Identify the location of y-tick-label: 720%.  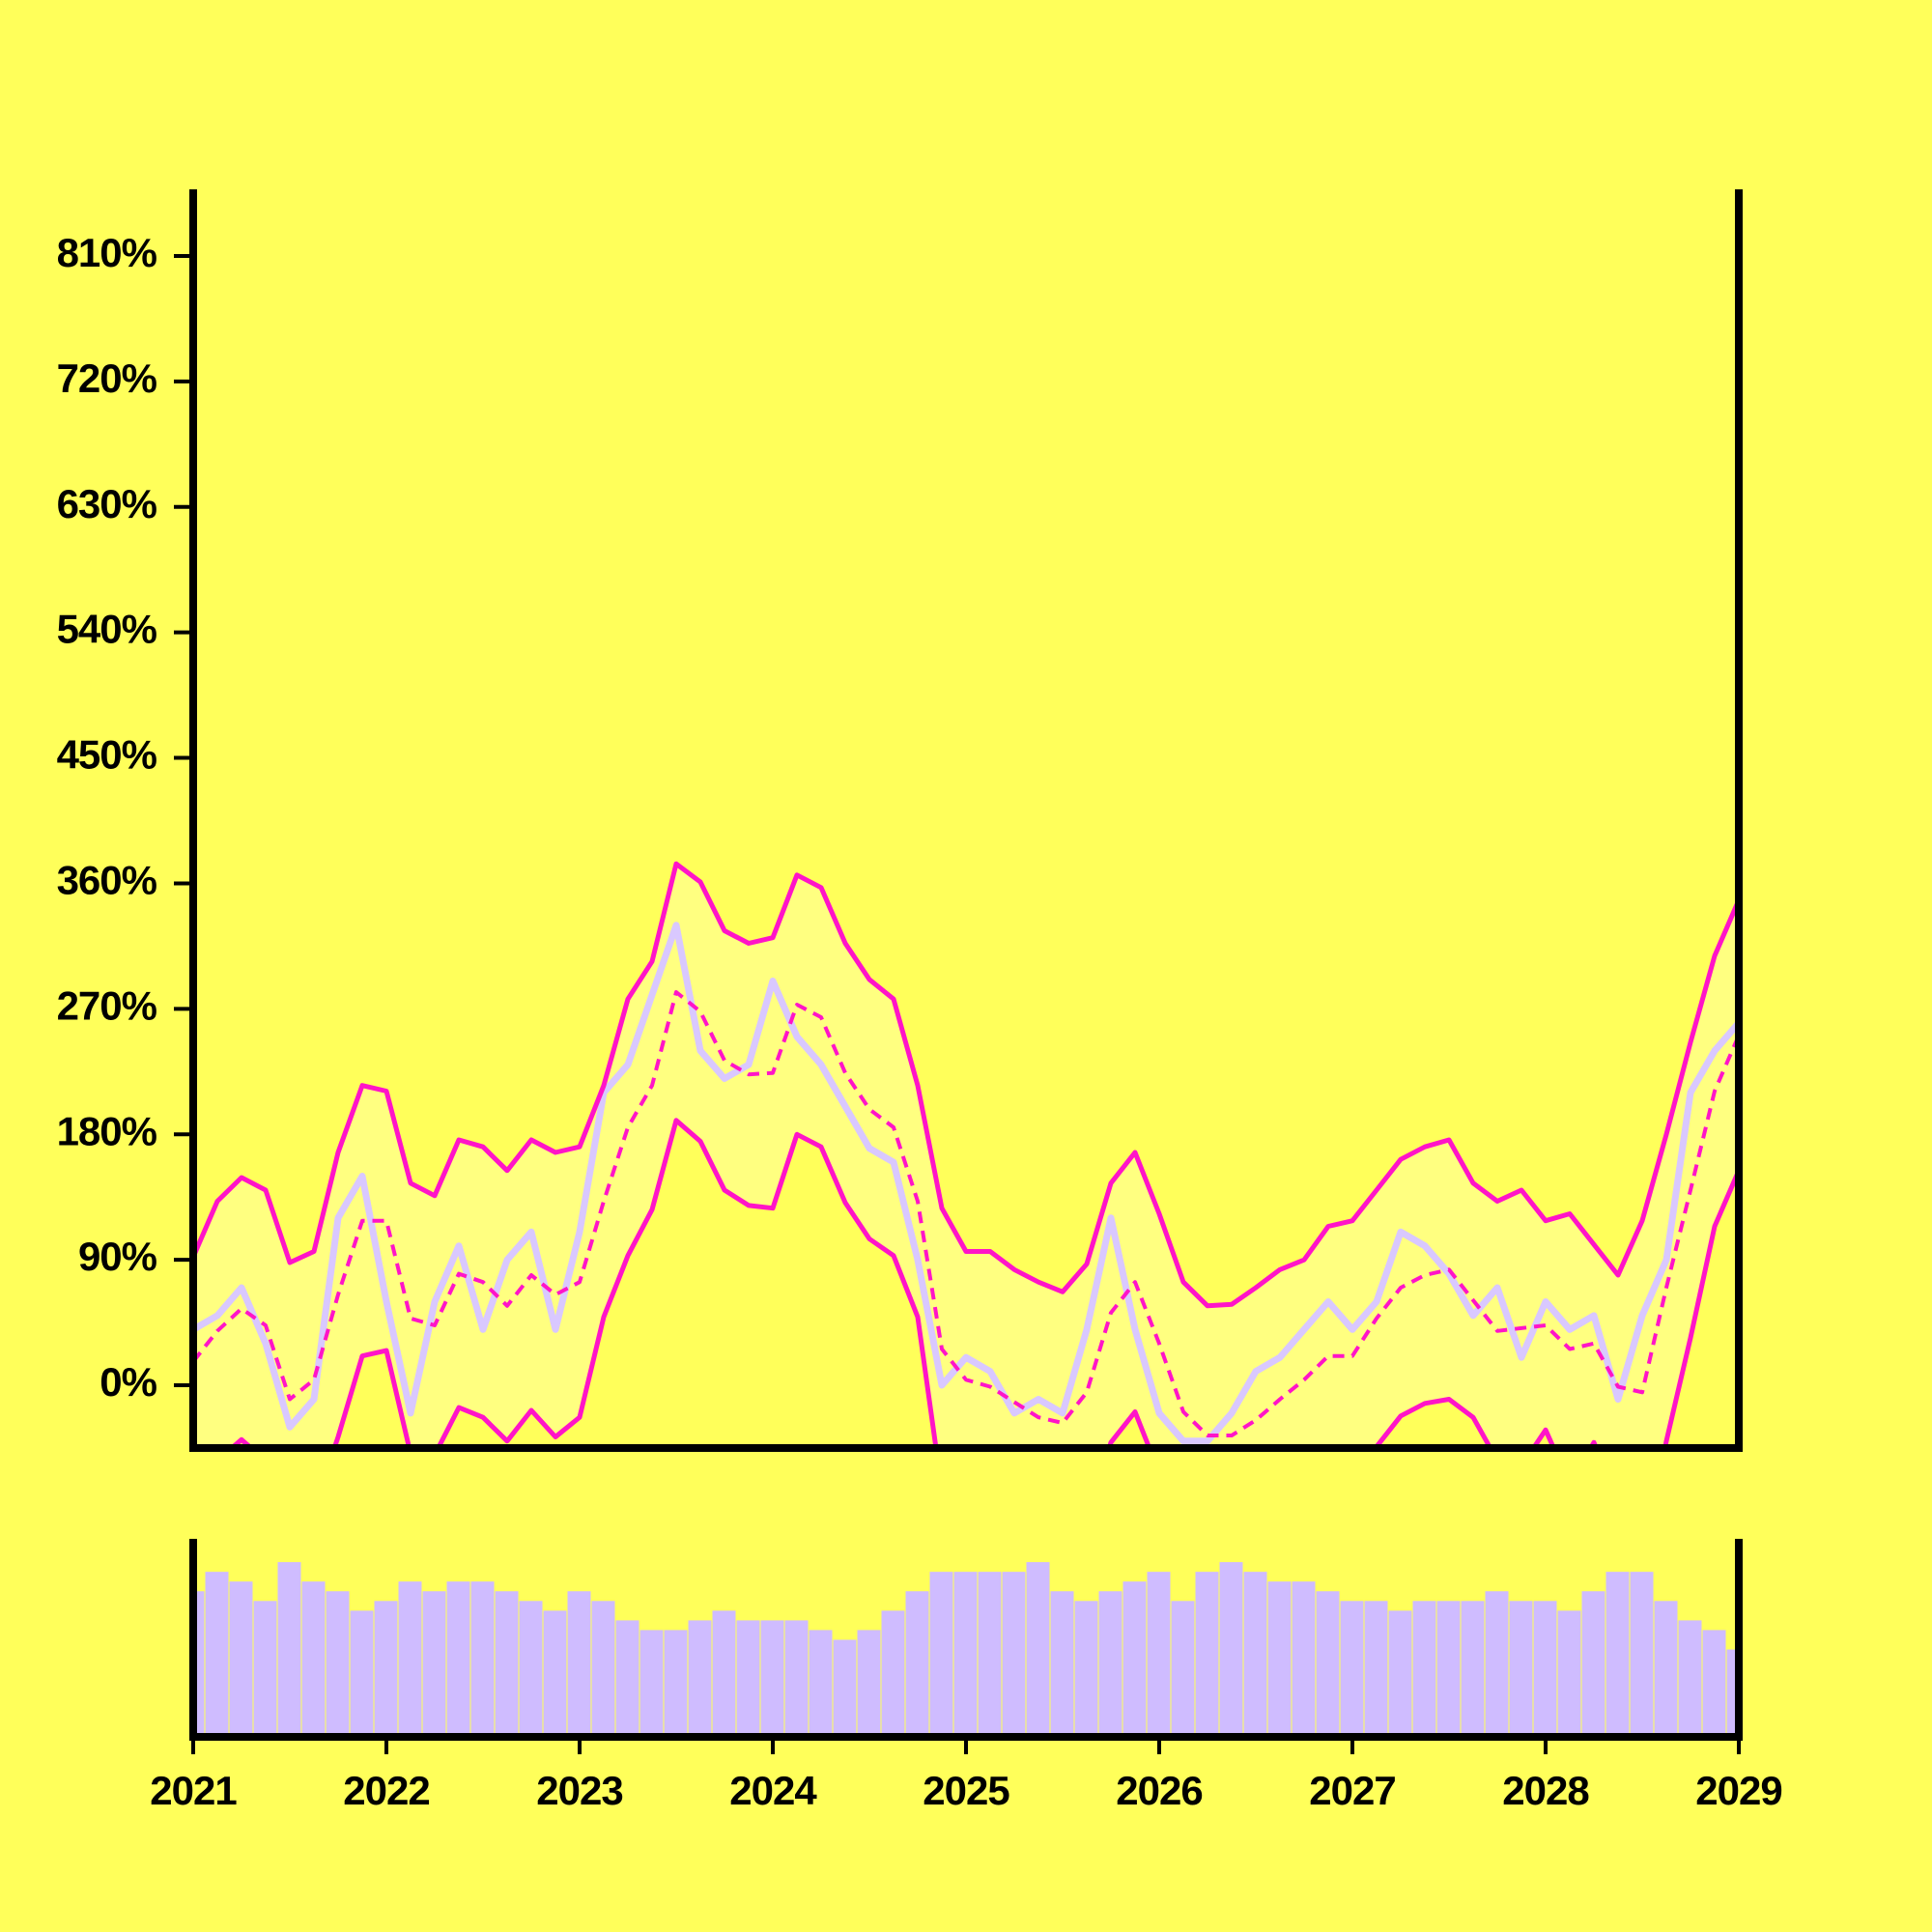
(107, 378).